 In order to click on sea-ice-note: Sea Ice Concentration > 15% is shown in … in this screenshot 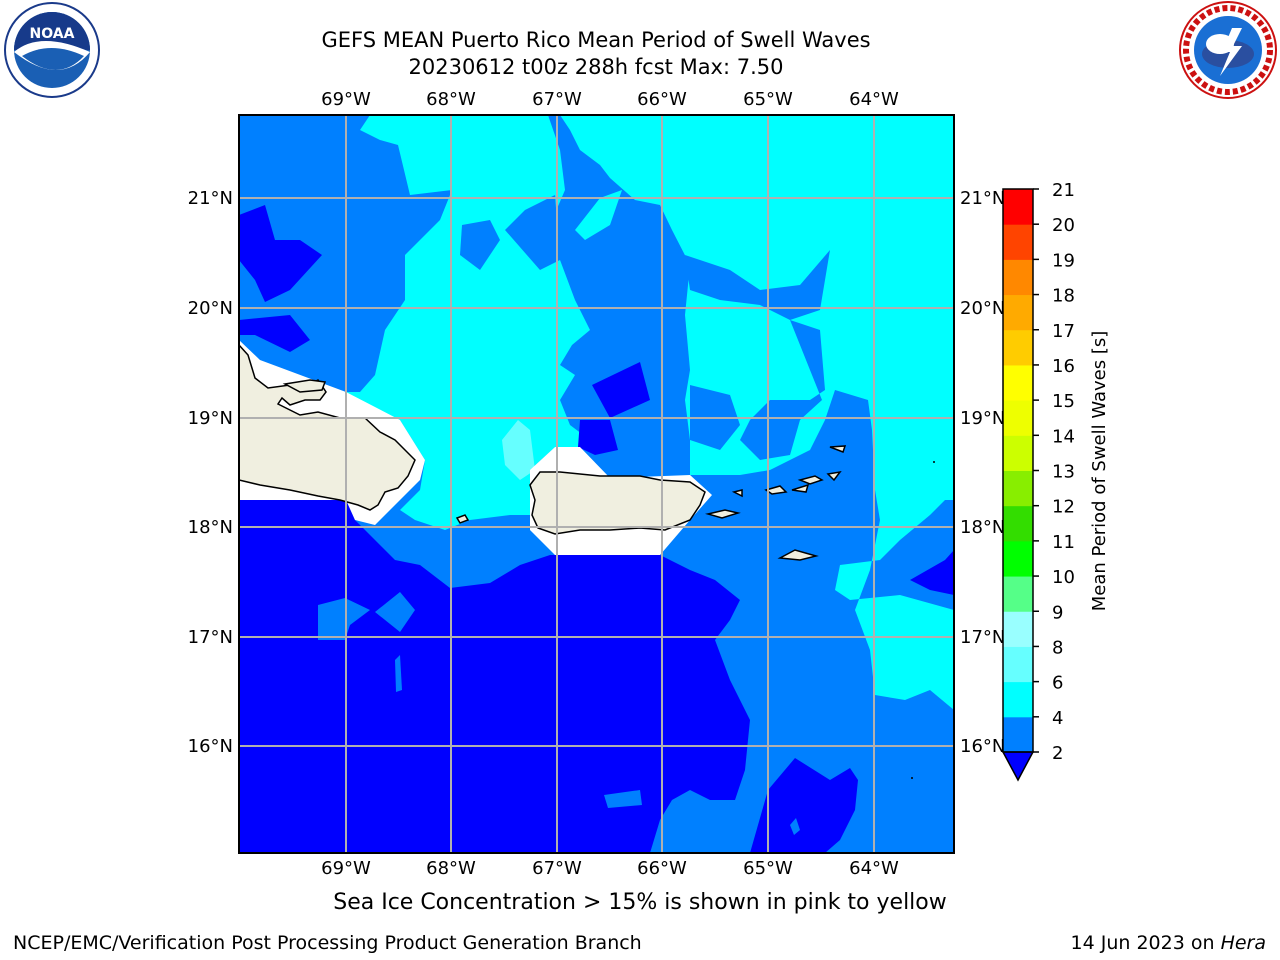, I will do `click(640, 902)`.